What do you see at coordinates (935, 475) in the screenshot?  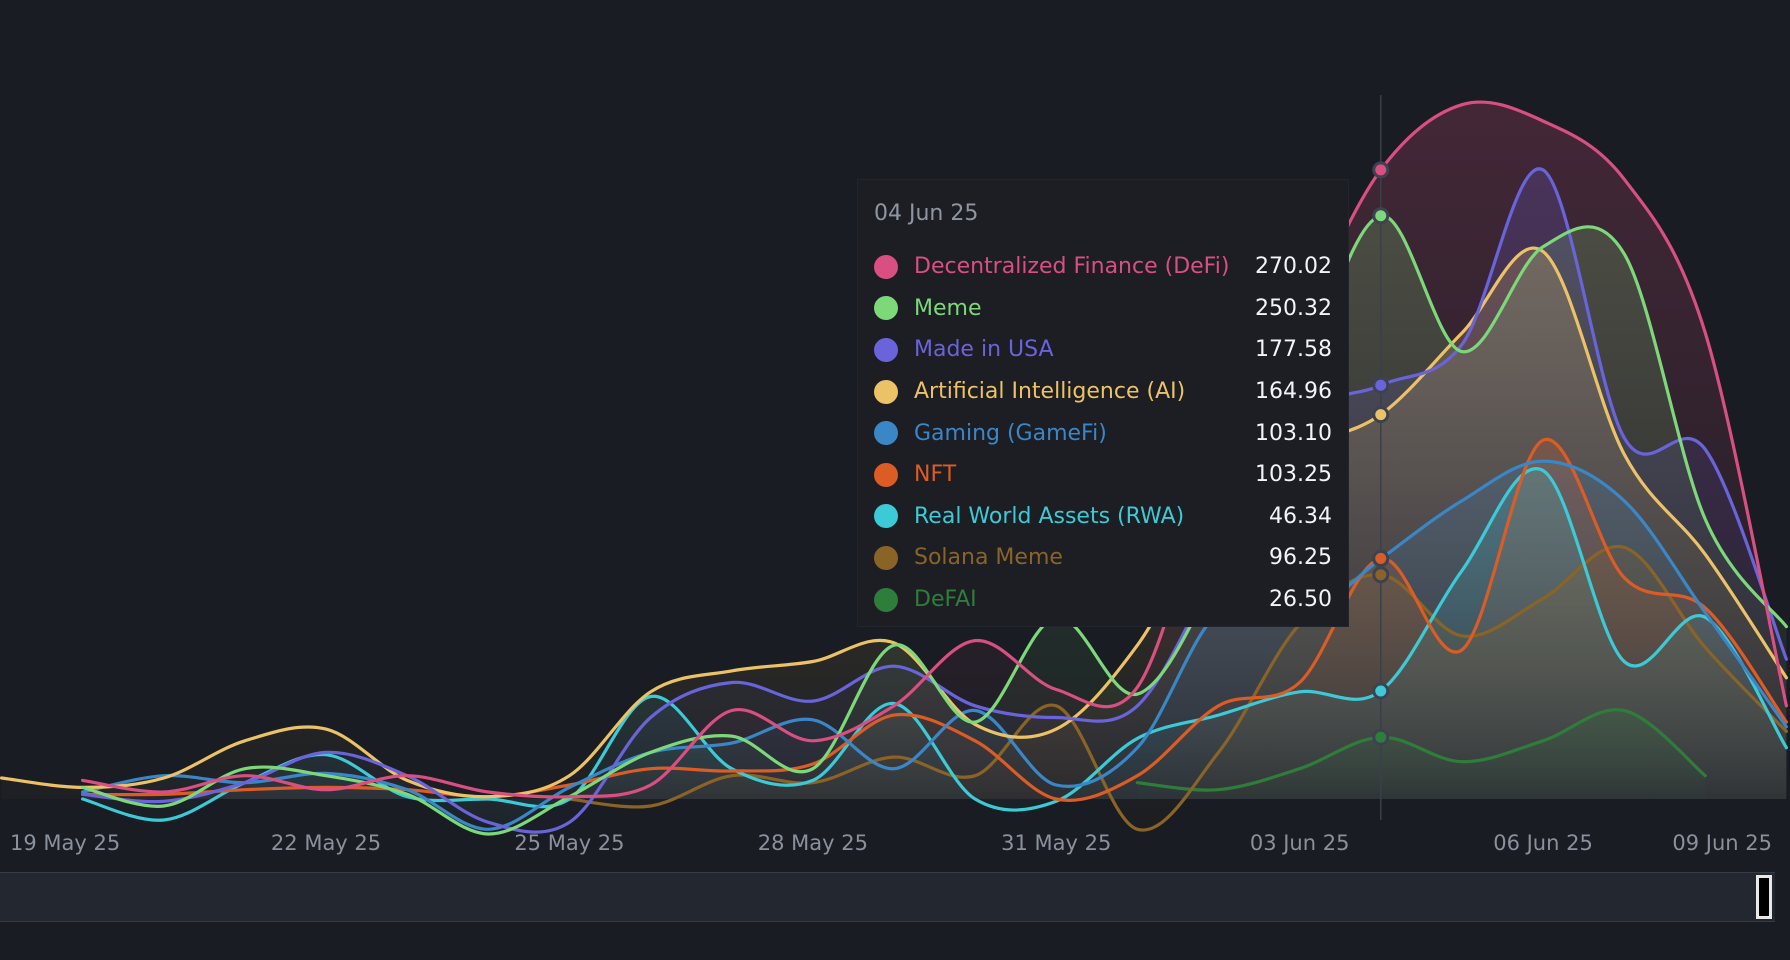 I see `tooltip-series-name: NFT` at bounding box center [935, 475].